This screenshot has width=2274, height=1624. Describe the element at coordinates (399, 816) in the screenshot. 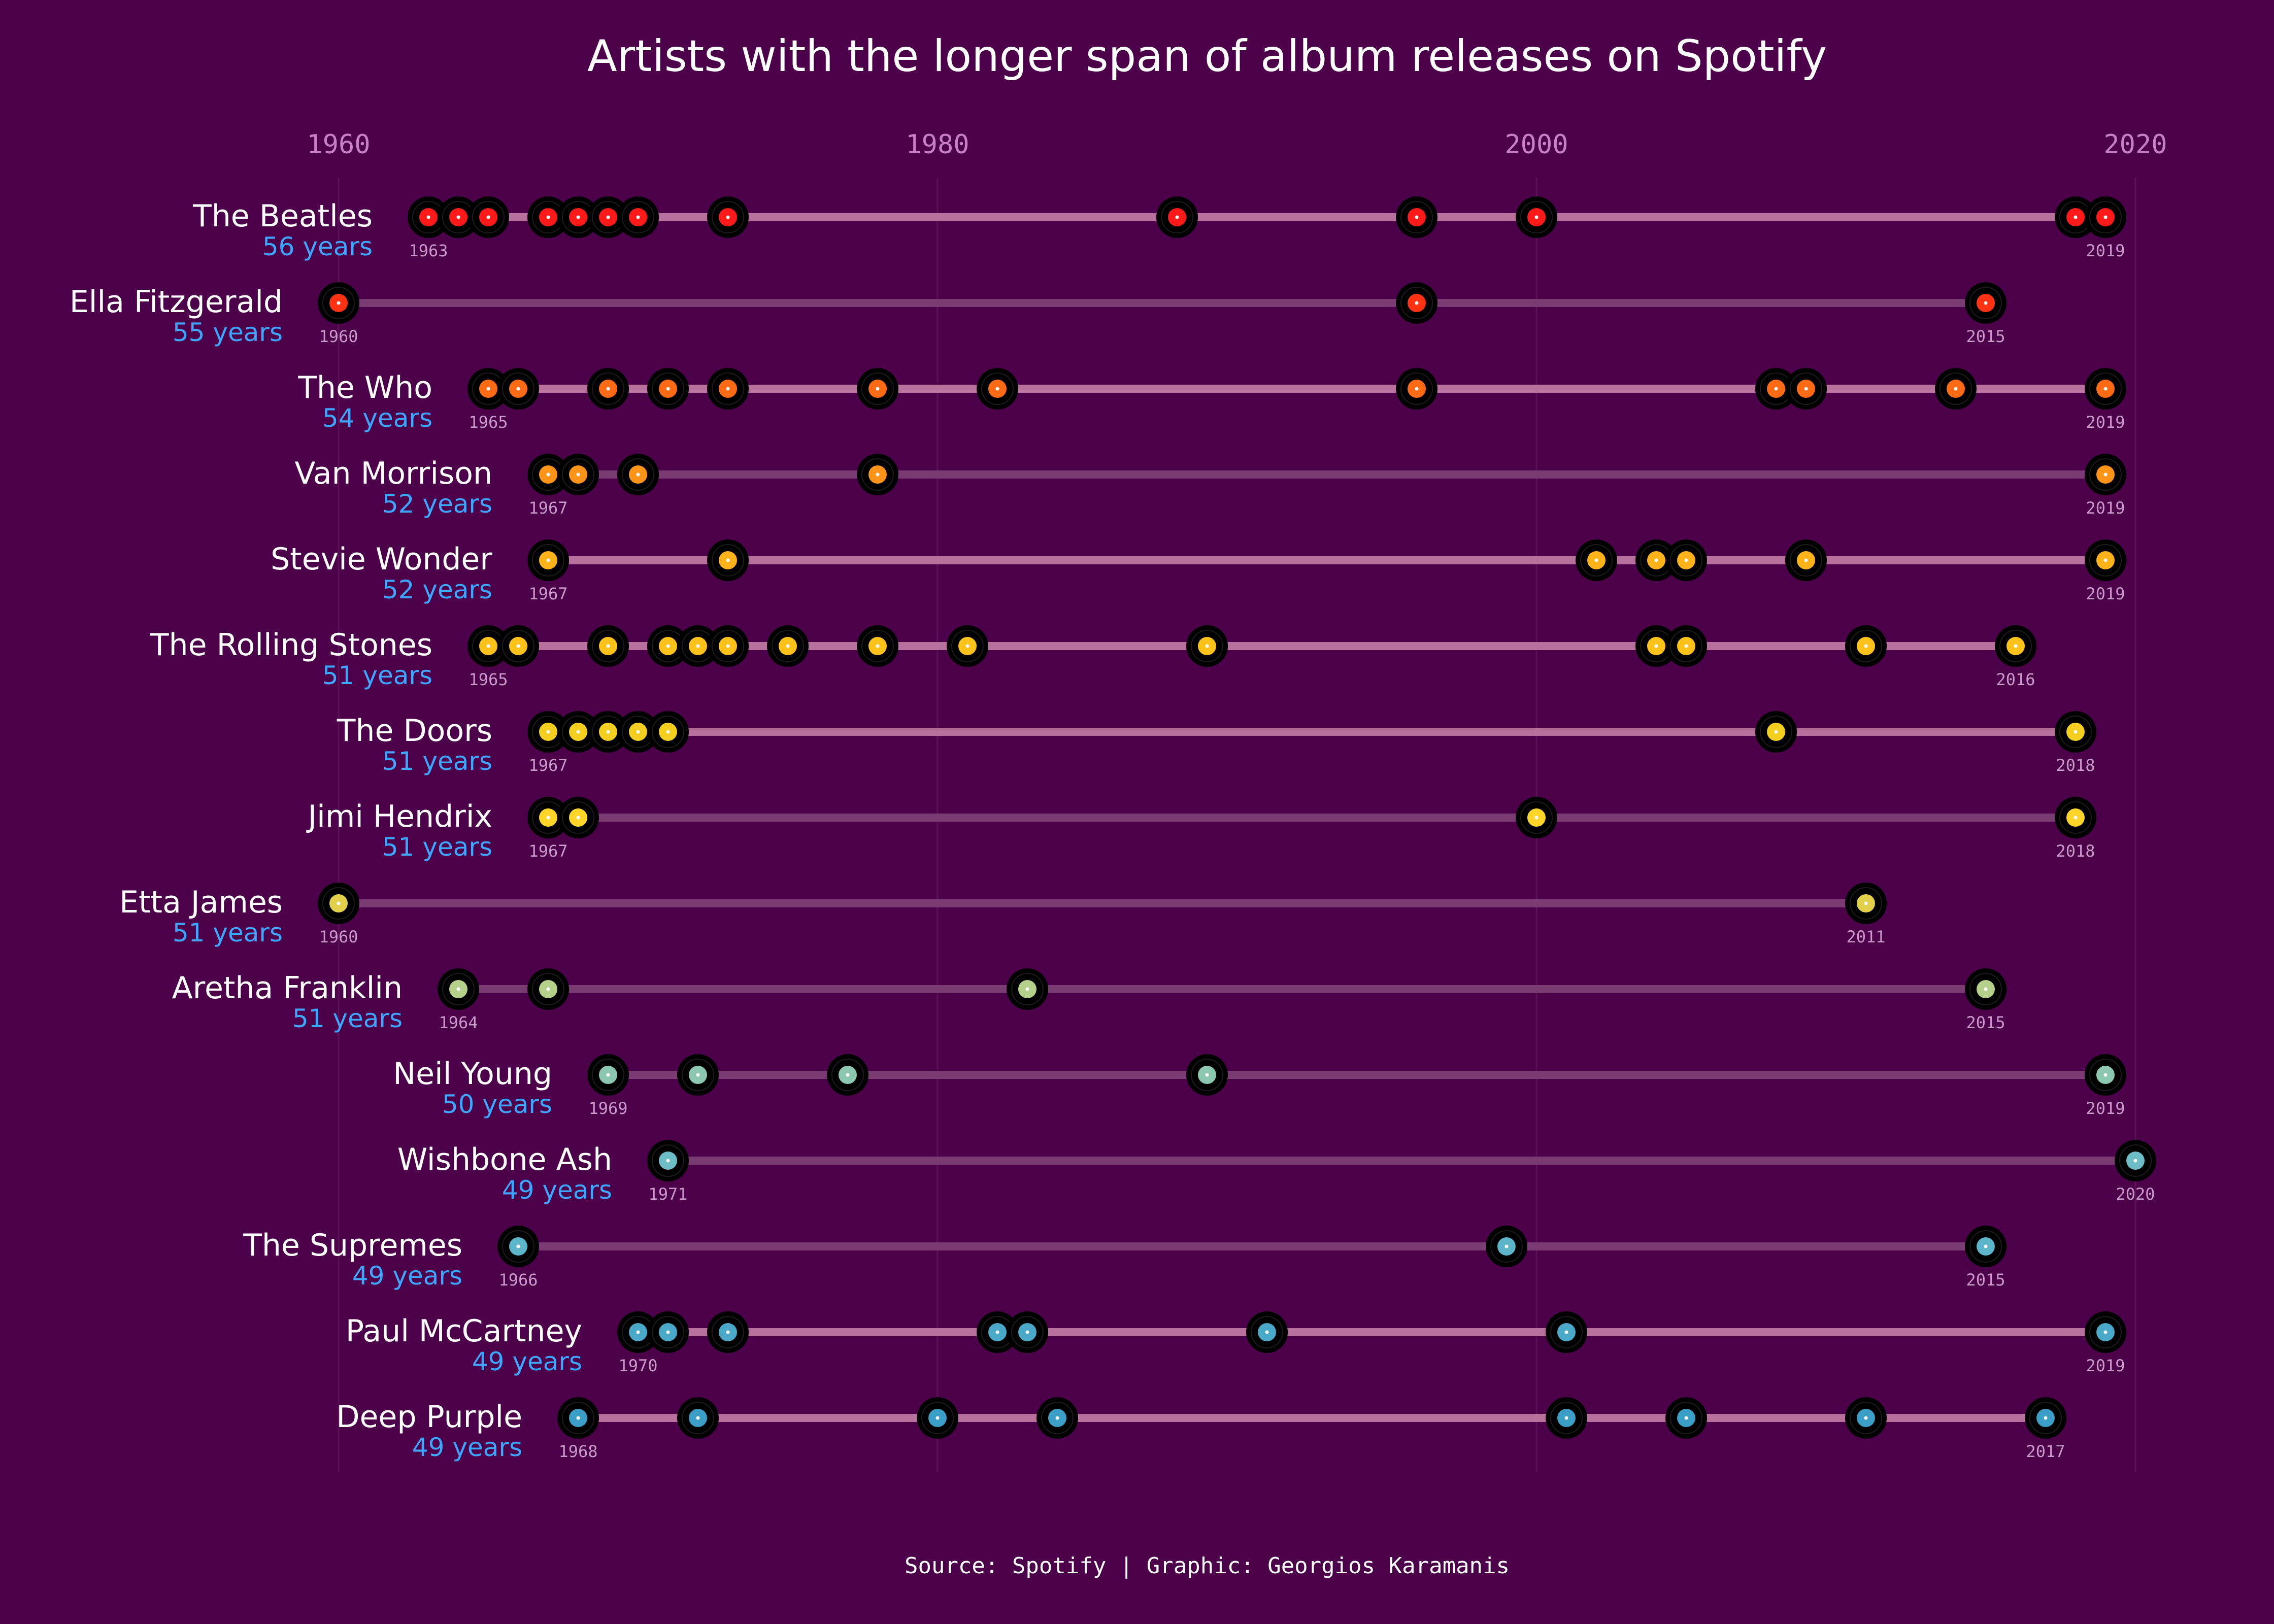

I see `artist-name: Jimi Hendrix` at that location.